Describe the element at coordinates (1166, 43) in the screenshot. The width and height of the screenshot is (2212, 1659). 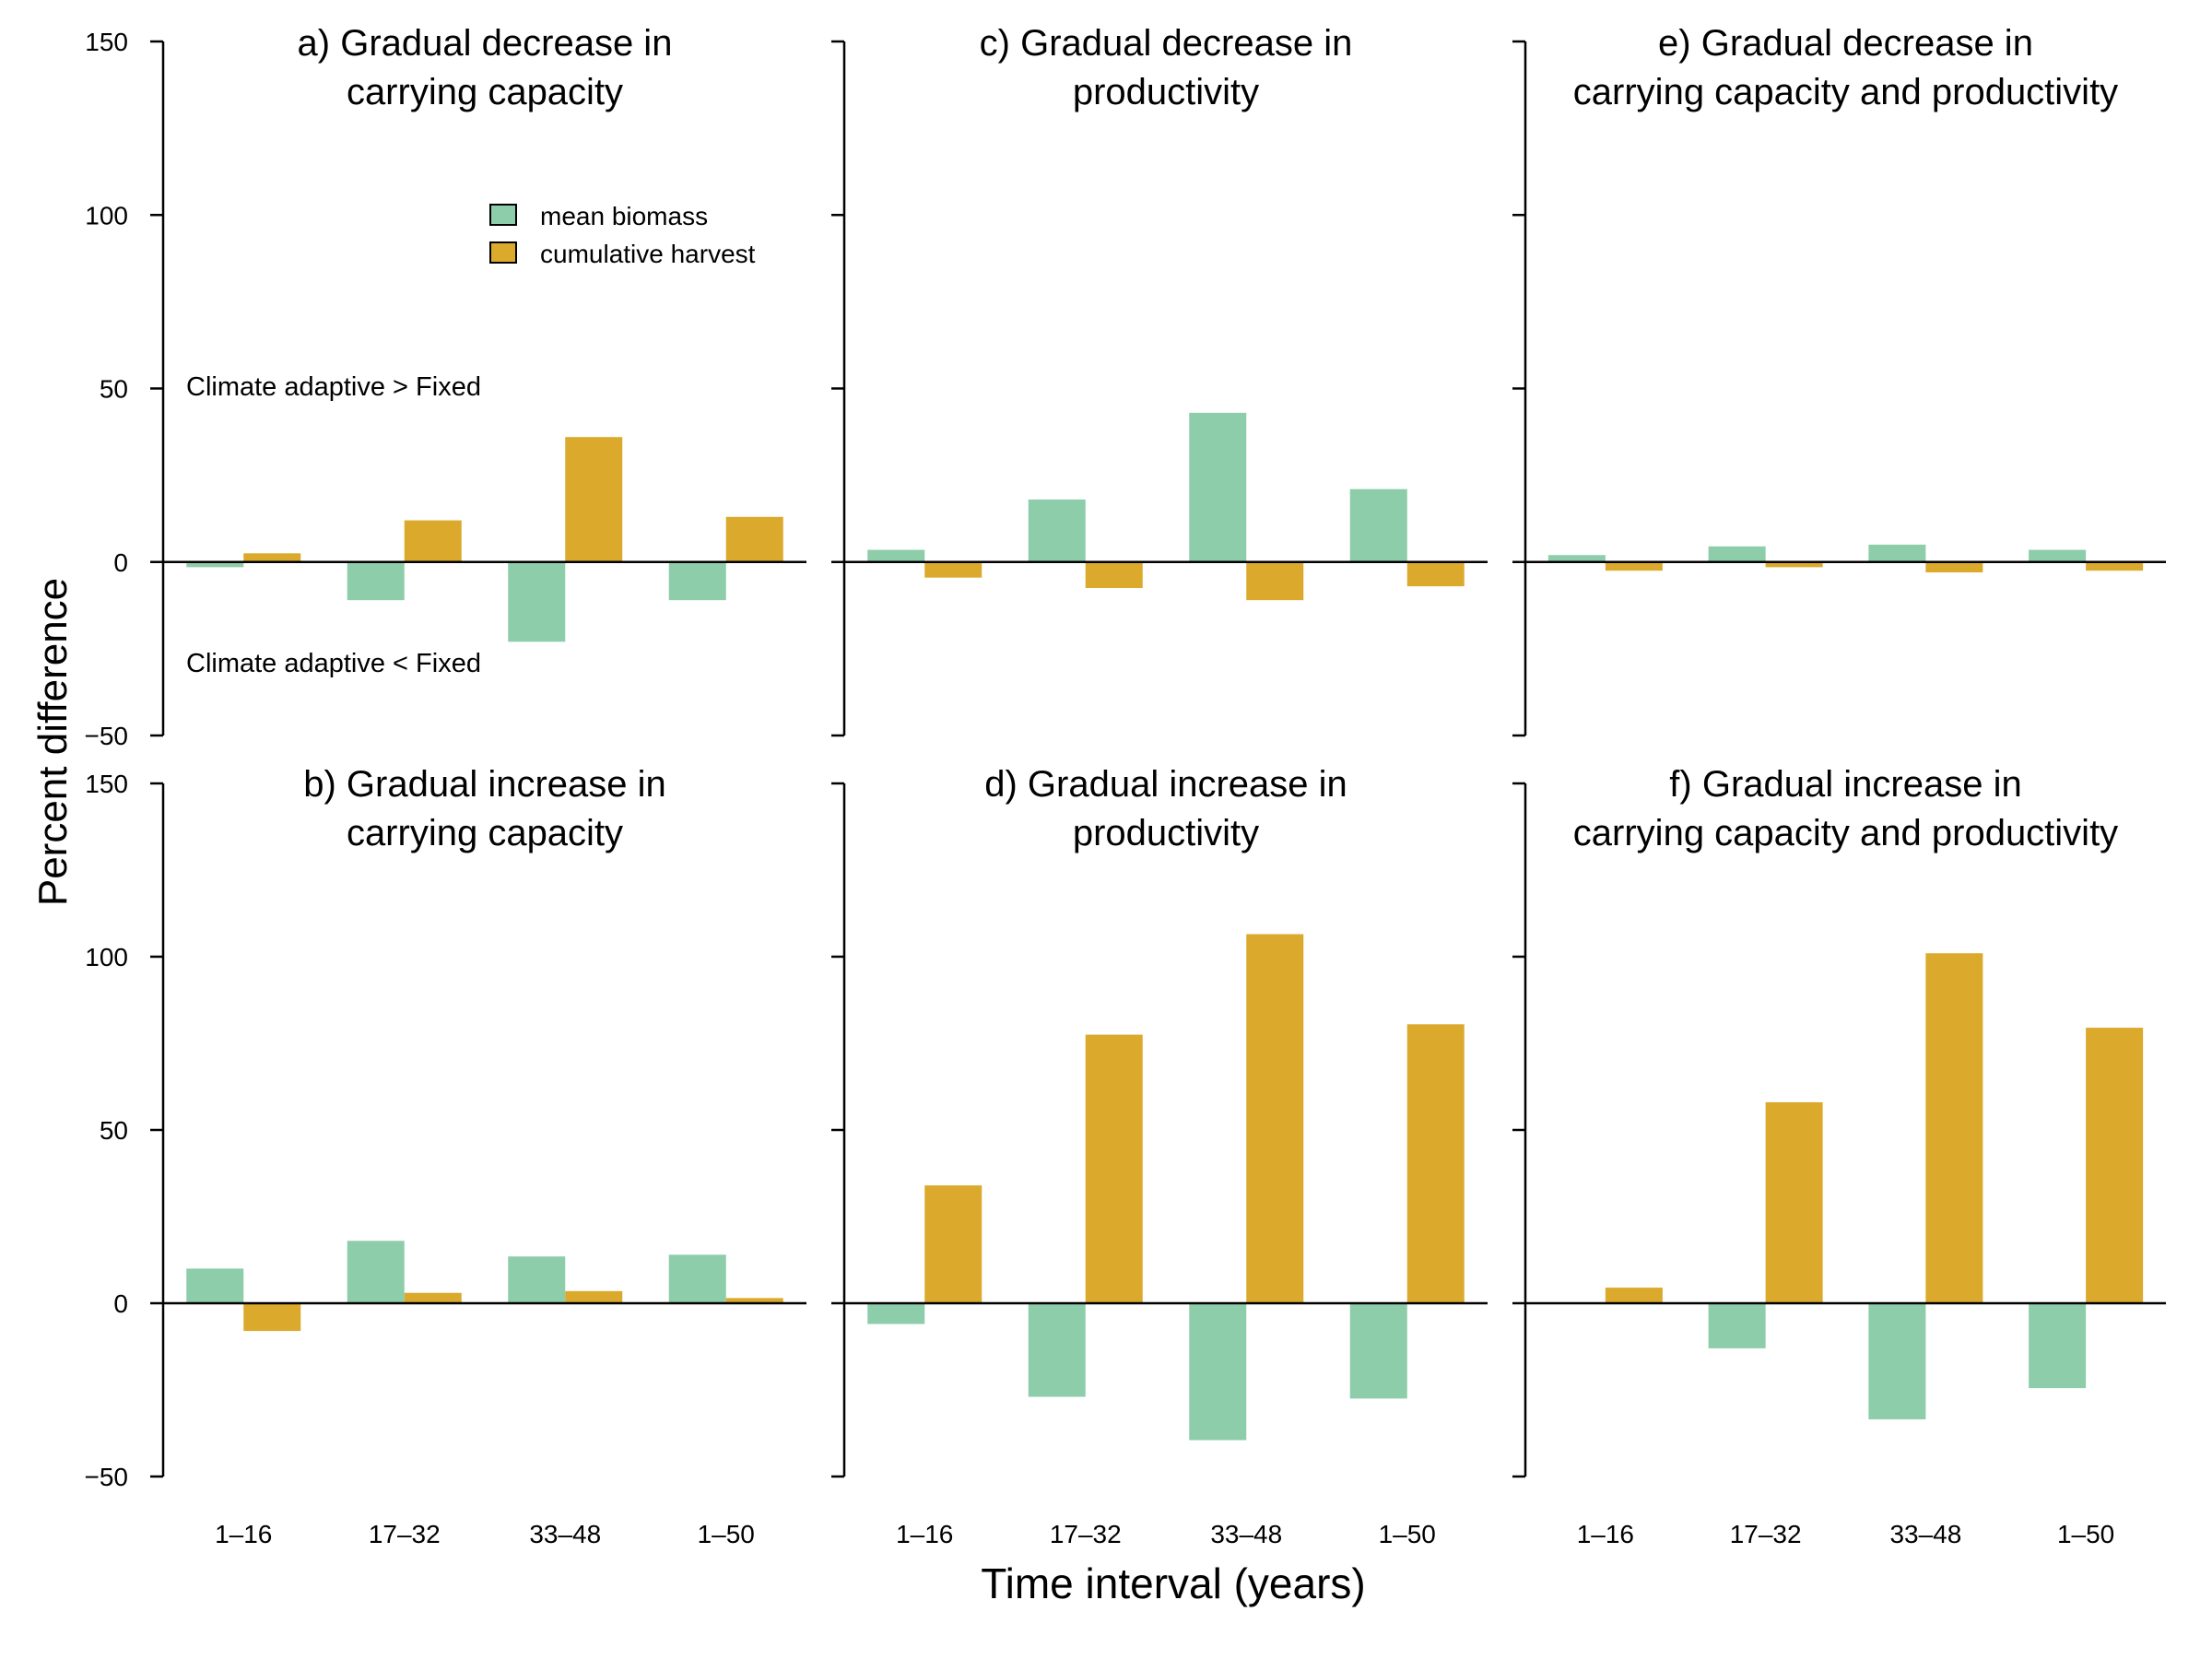
I see `panel-title-line-1: c) Gradual decrease in` at that location.